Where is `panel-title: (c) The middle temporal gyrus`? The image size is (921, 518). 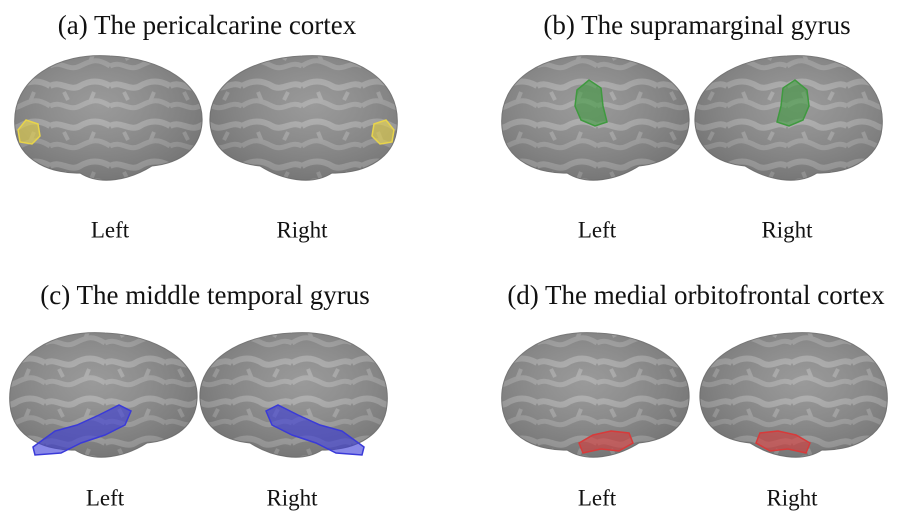
panel-title: (c) The middle temporal gyrus is located at coordinates (204, 295).